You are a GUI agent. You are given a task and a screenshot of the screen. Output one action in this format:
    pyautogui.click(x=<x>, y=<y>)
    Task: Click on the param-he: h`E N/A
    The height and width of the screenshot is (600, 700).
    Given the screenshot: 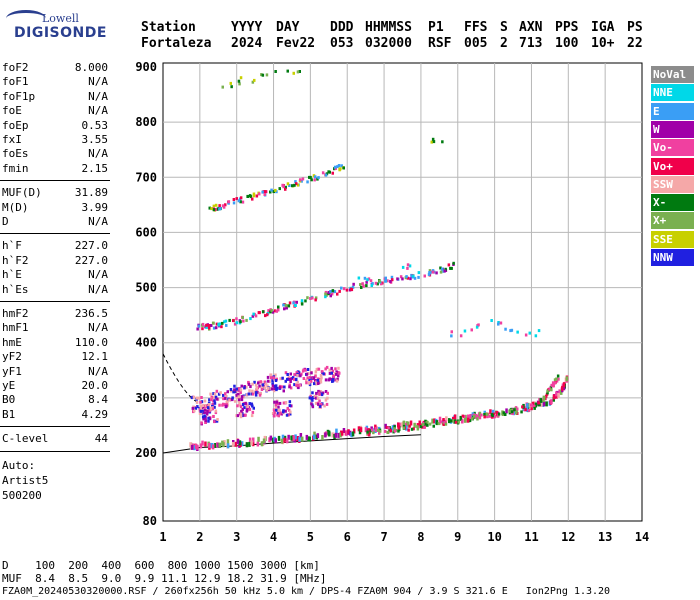 What is the action you would take?
    pyautogui.click(x=55, y=275)
    